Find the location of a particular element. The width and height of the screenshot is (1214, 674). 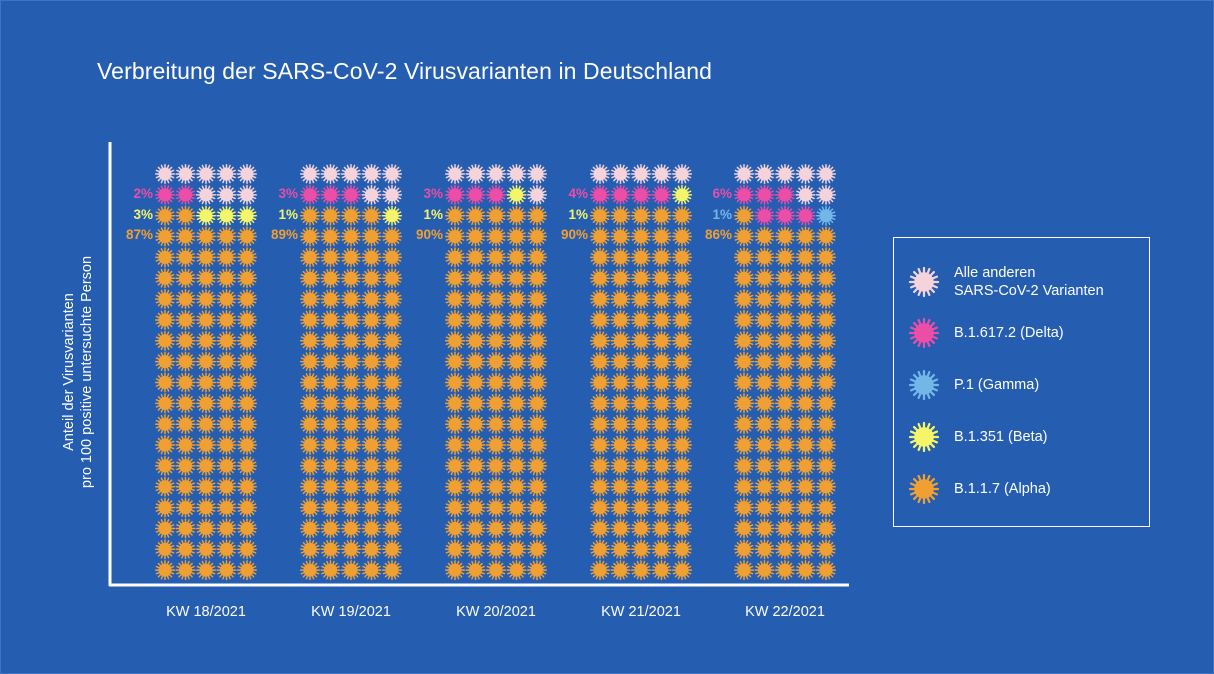

data-label-beta-1: 3% is located at coordinates (143, 214).